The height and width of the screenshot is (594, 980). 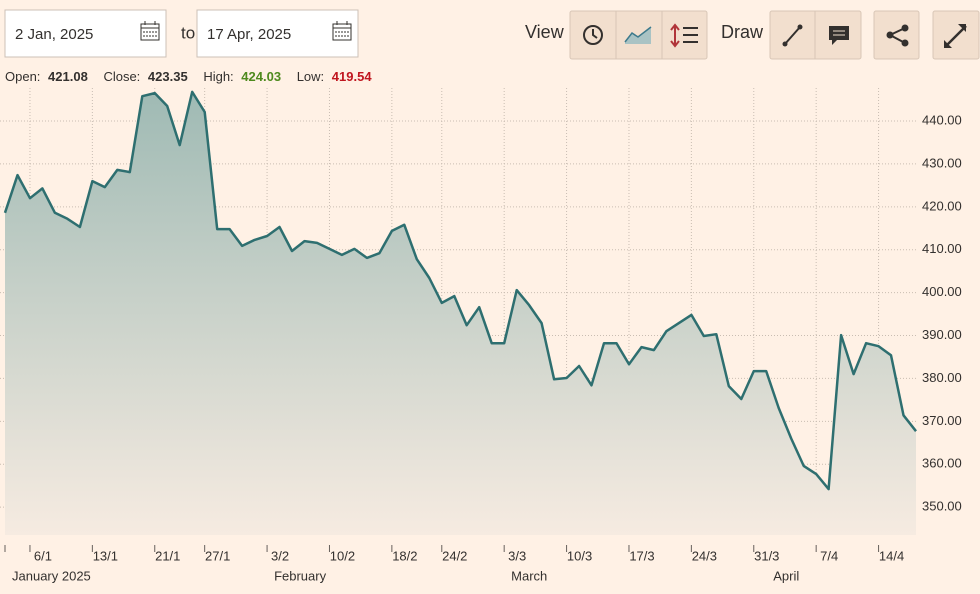 I want to click on line-tool-button, so click(x=792, y=35).